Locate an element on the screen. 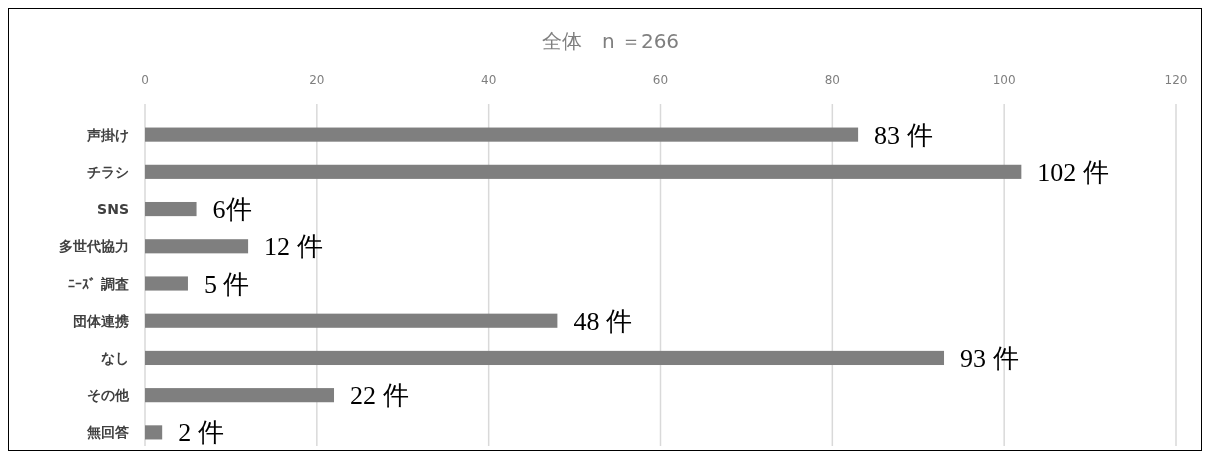  data-label: 6件 is located at coordinates (232, 210).